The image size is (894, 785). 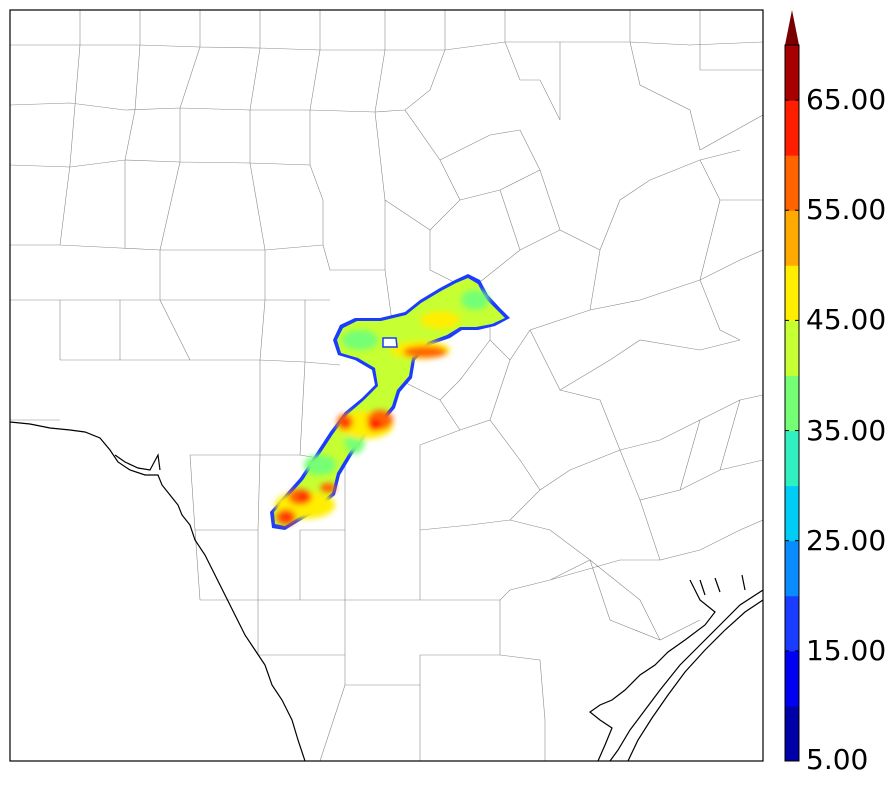 I want to click on reflectivity-swath, so click(x=390, y=402).